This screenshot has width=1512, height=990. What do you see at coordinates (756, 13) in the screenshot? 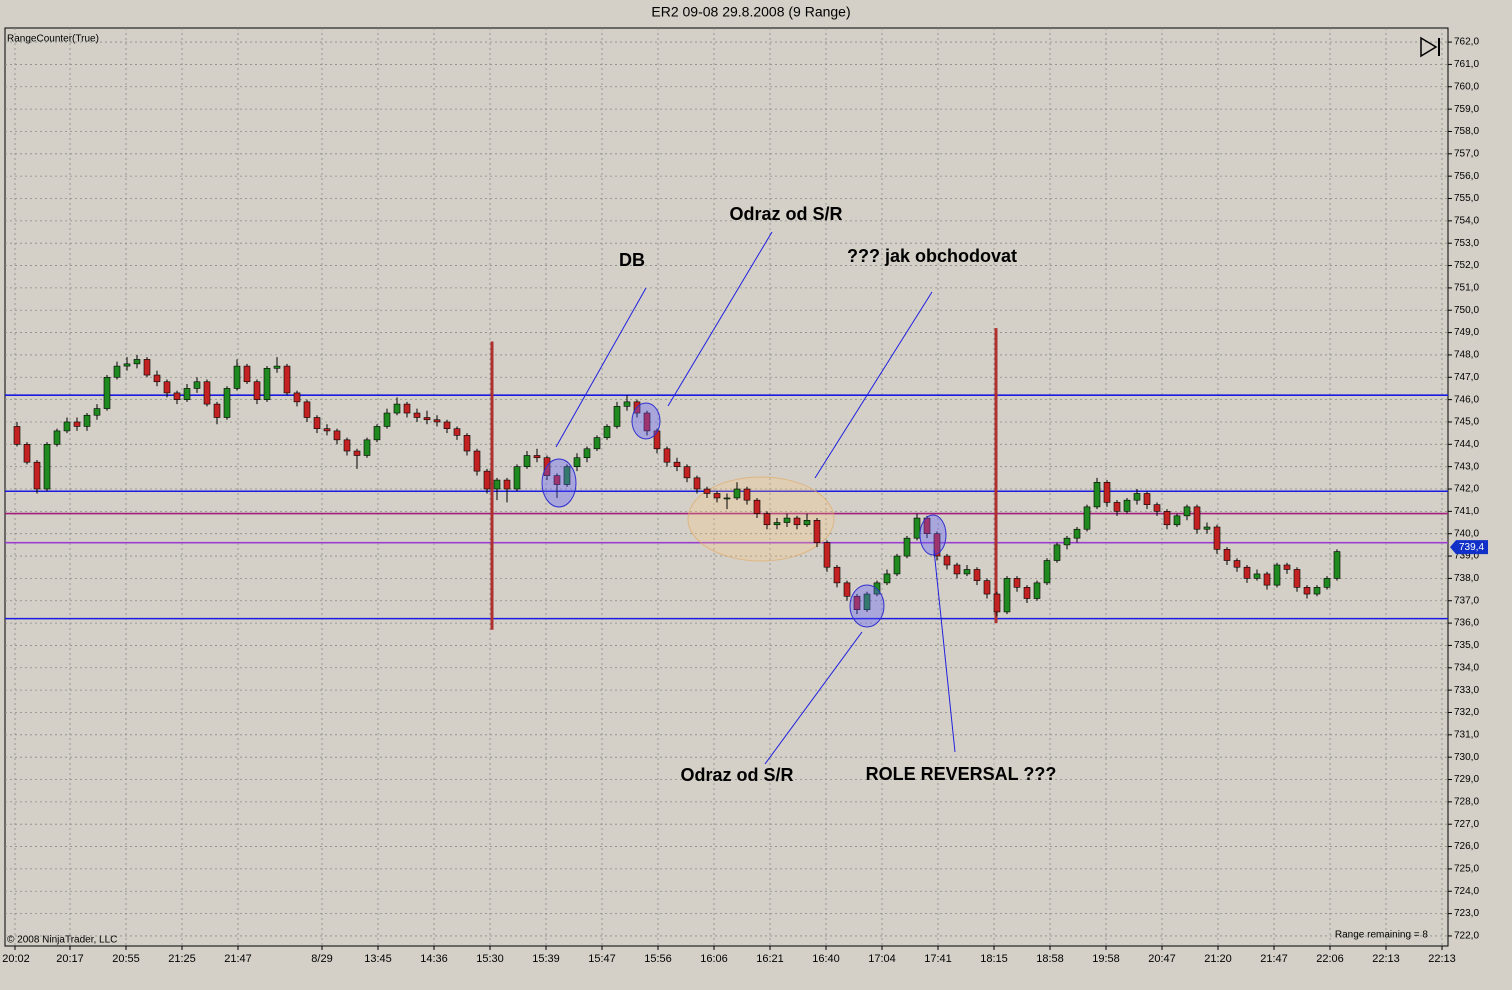
I see `title-bar` at bounding box center [756, 13].